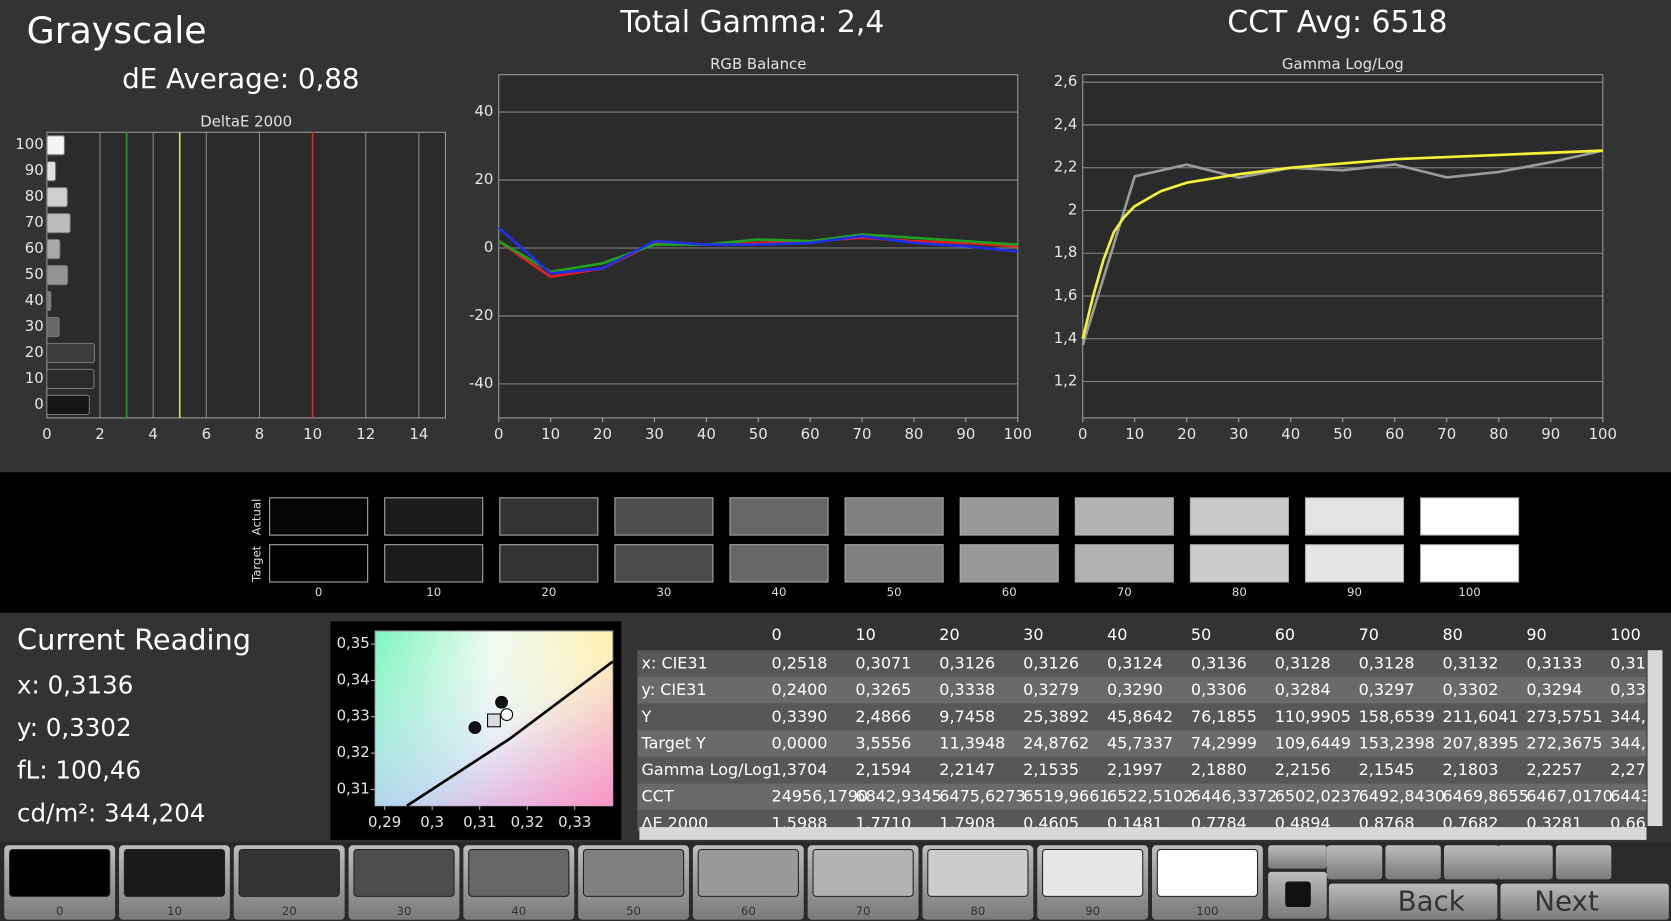  I want to click on cct-average: CCT Avg: 6518, so click(1337, 22).